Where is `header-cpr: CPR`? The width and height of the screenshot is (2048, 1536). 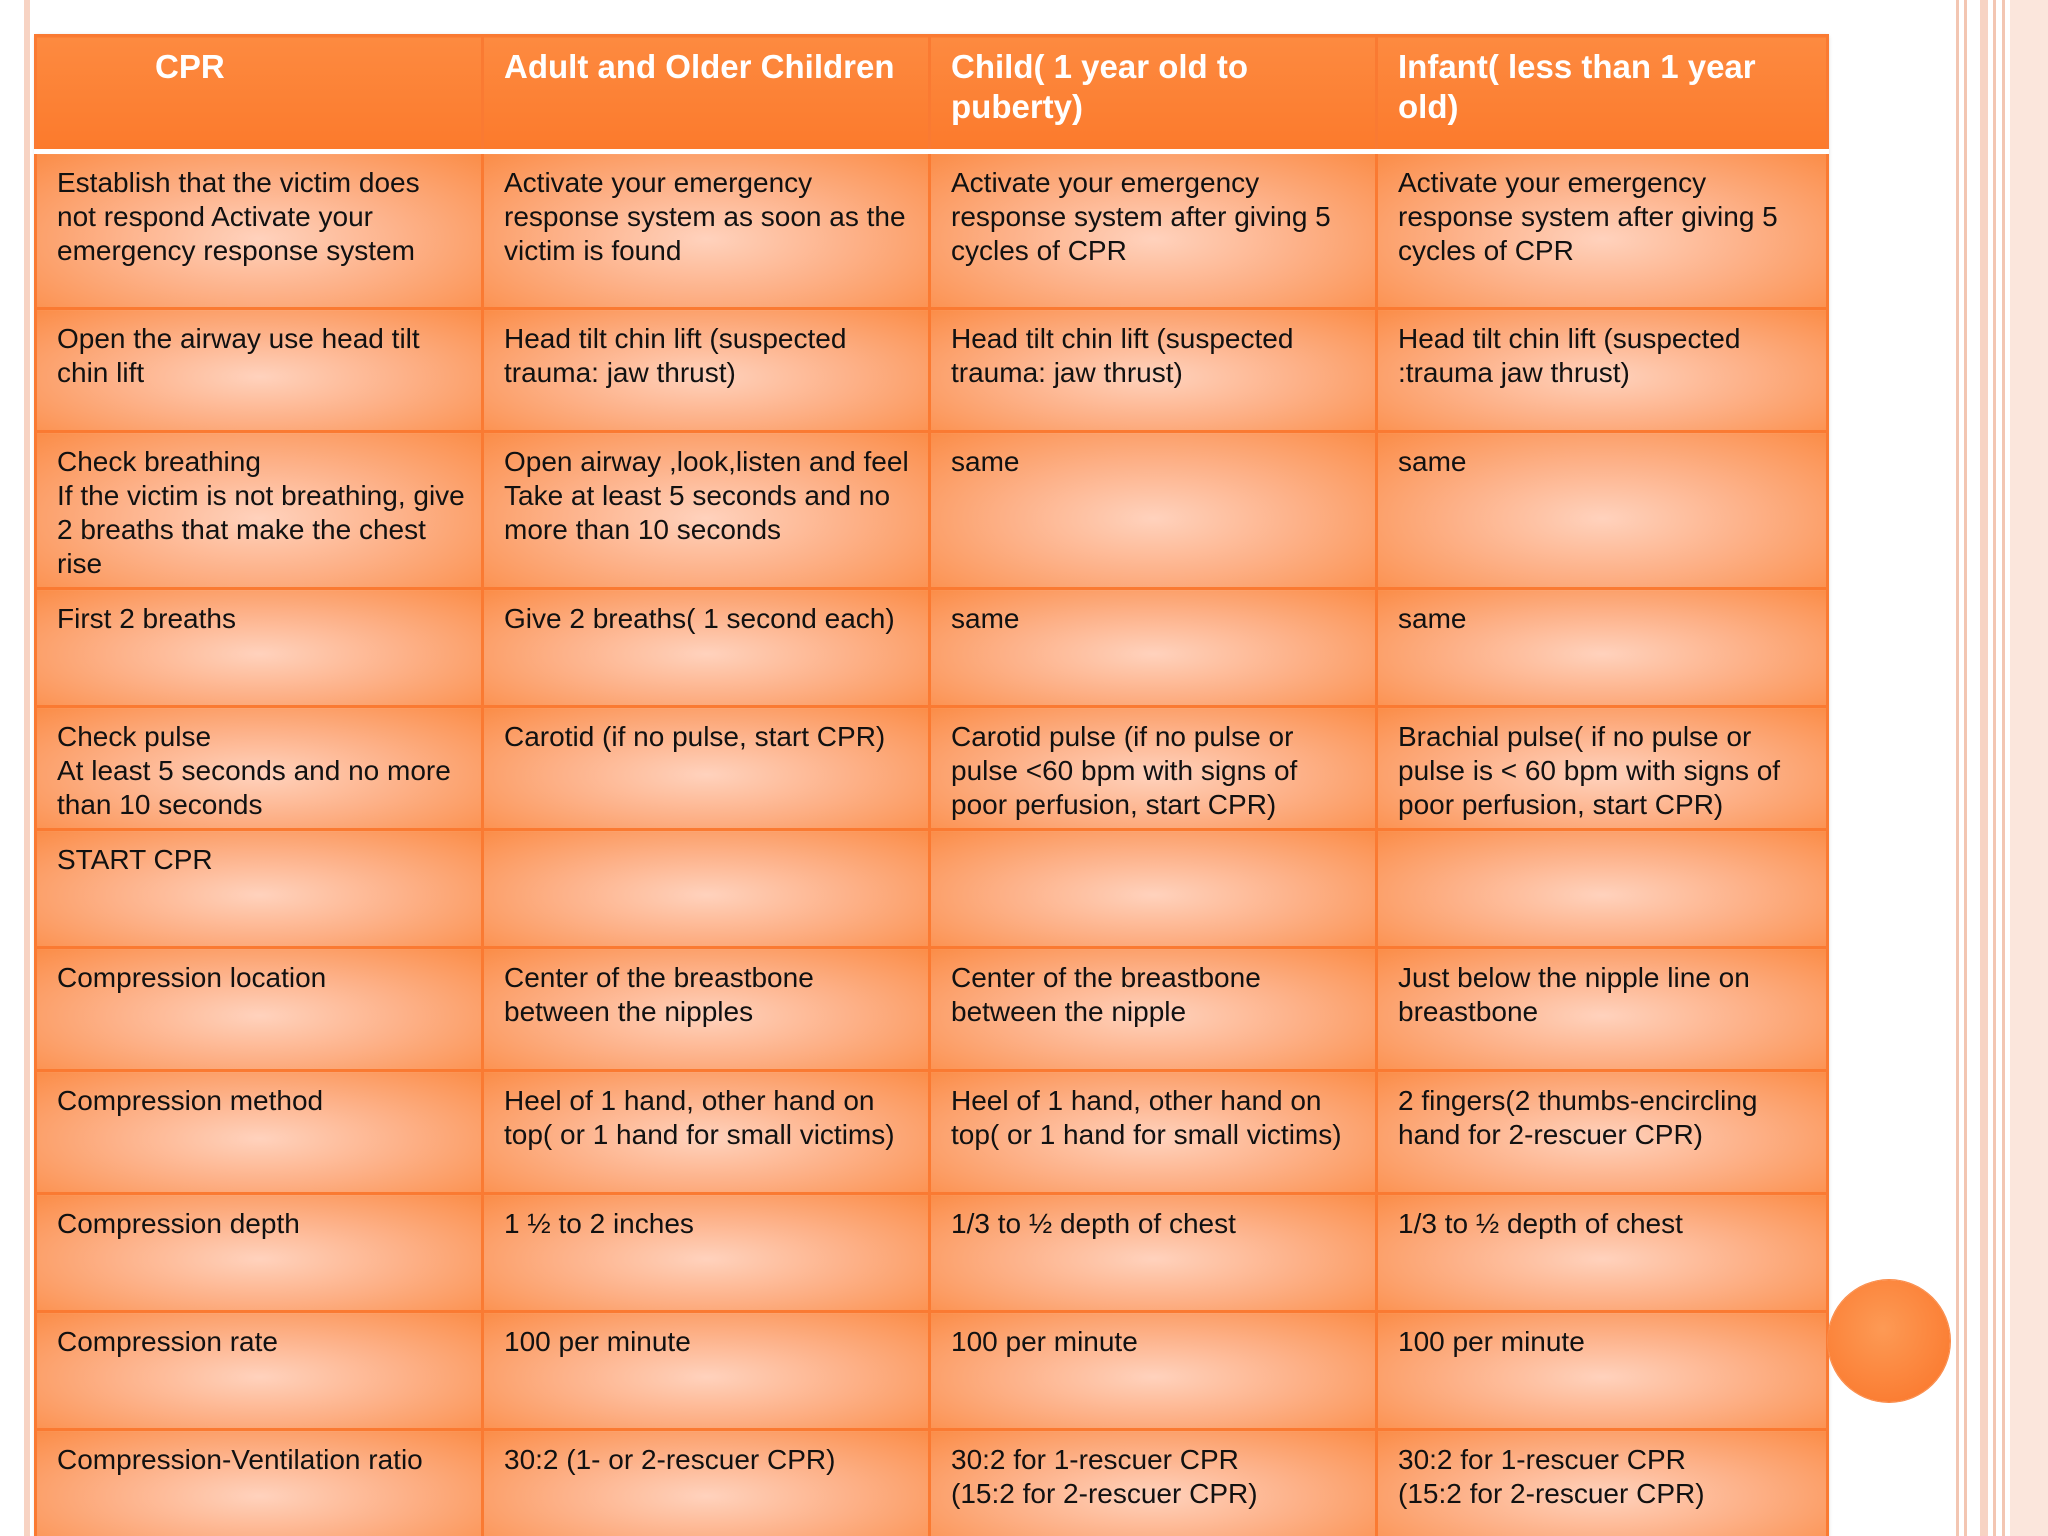
header-cpr: CPR is located at coordinates (259, 94).